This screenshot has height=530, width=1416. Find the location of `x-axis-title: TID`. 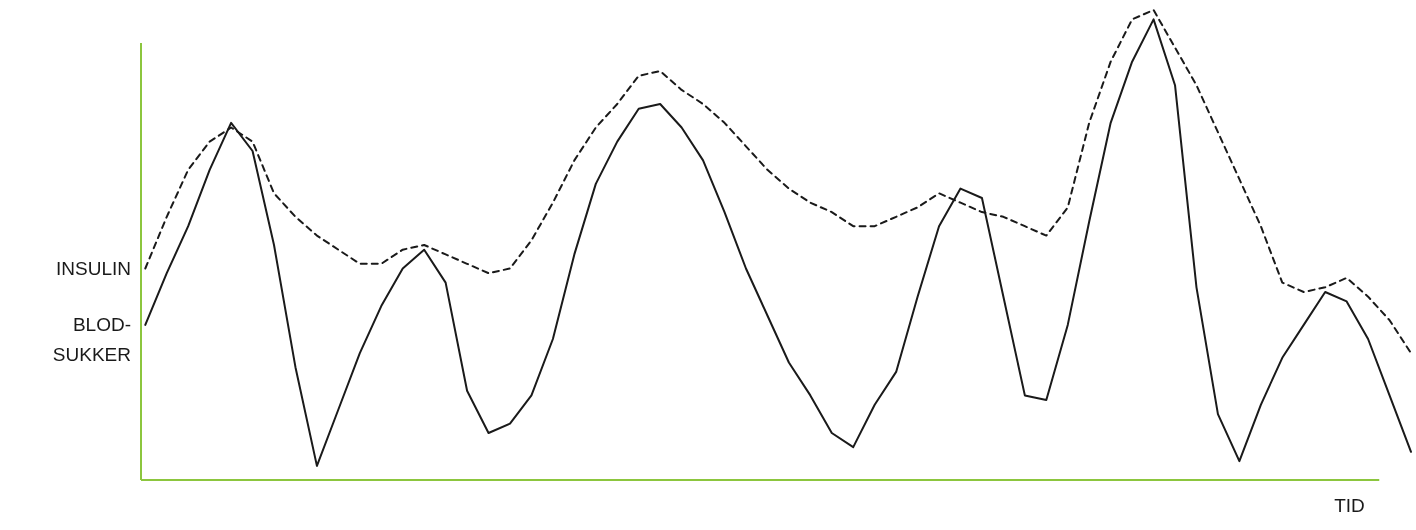

x-axis-title: TID is located at coordinates (1349, 505).